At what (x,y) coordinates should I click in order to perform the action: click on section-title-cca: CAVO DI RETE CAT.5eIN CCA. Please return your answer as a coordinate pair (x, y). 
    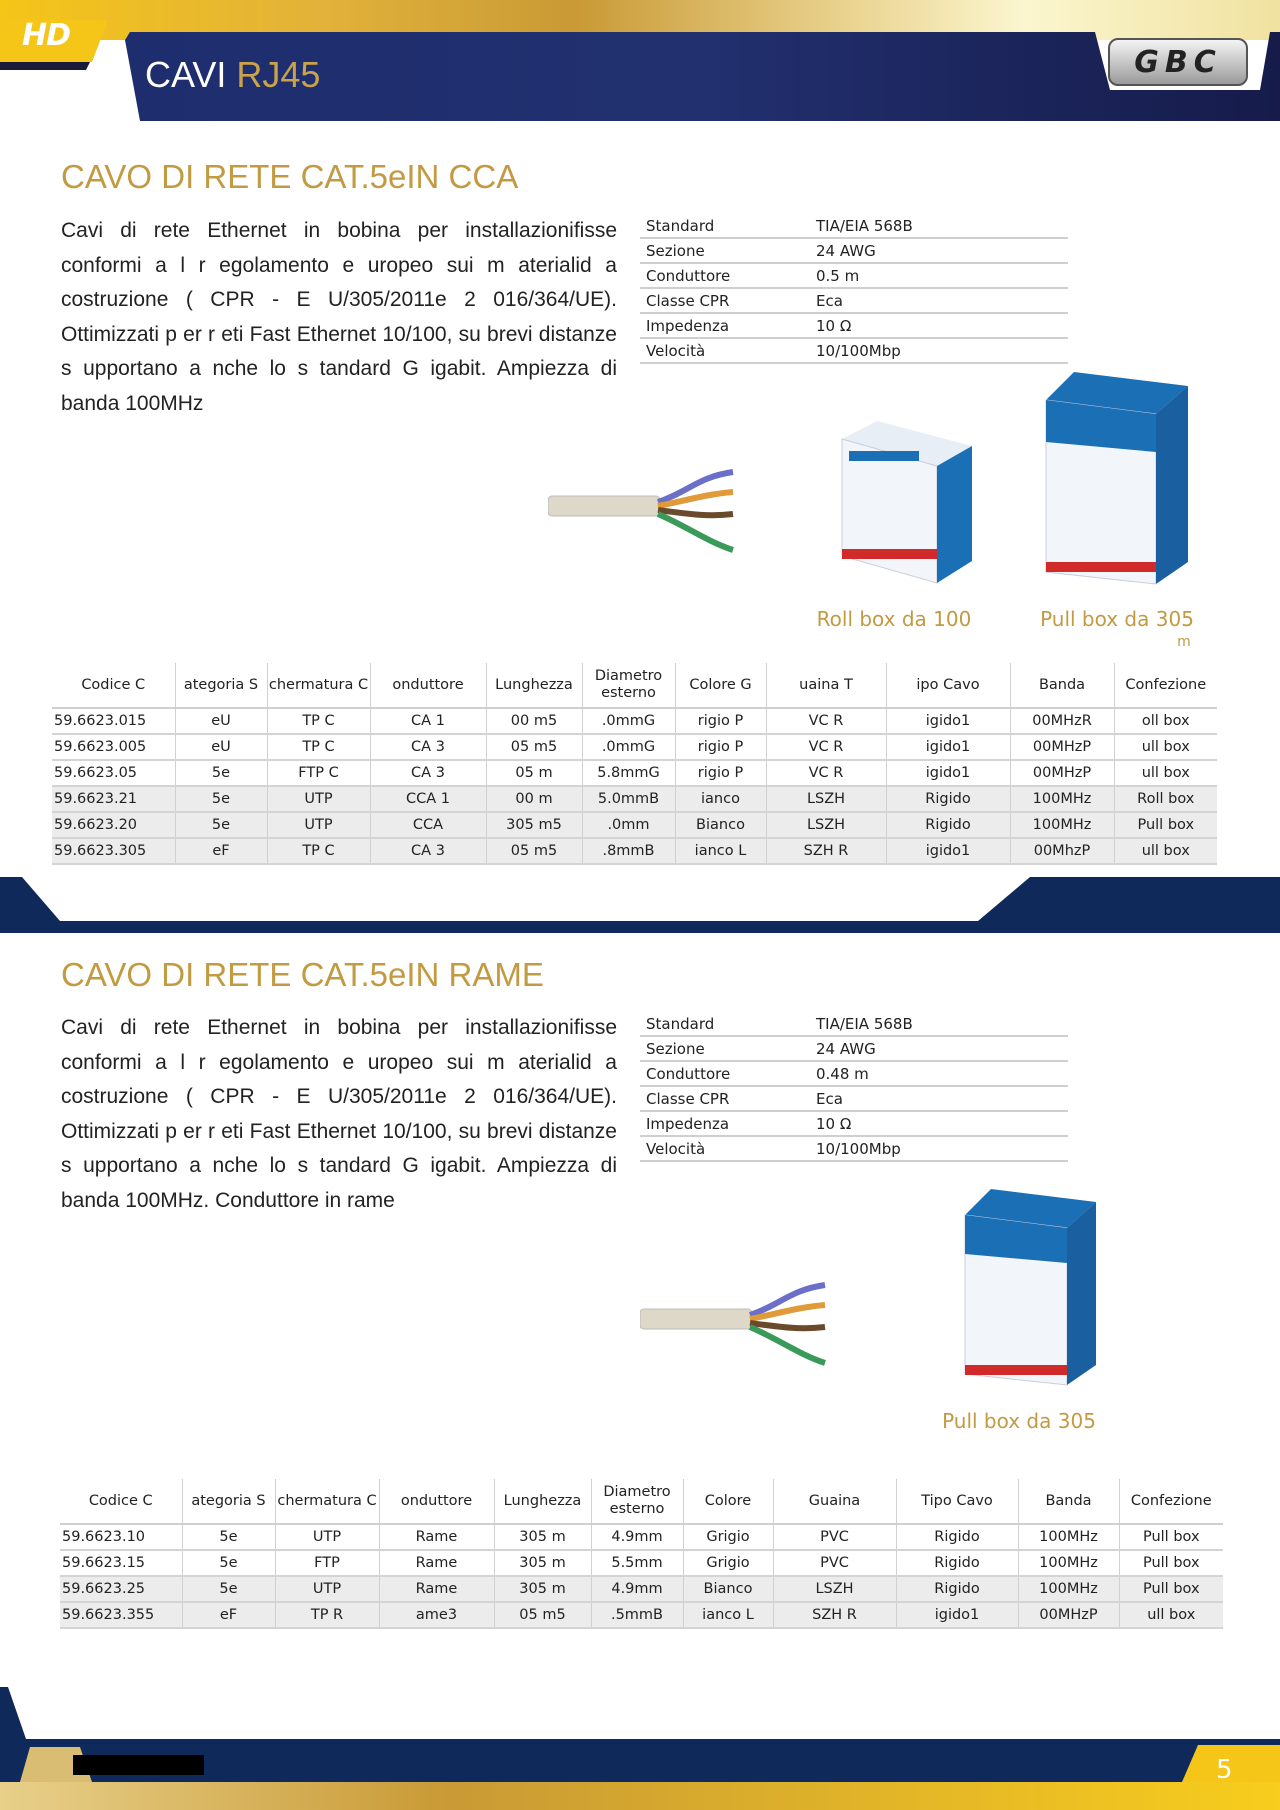
    Looking at the image, I should click on (290, 176).